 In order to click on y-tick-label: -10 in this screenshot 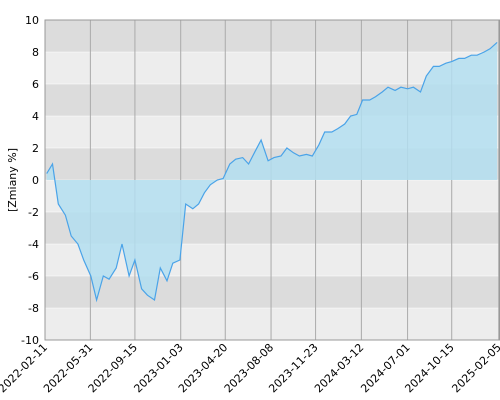, I will do `click(30, 340)`.